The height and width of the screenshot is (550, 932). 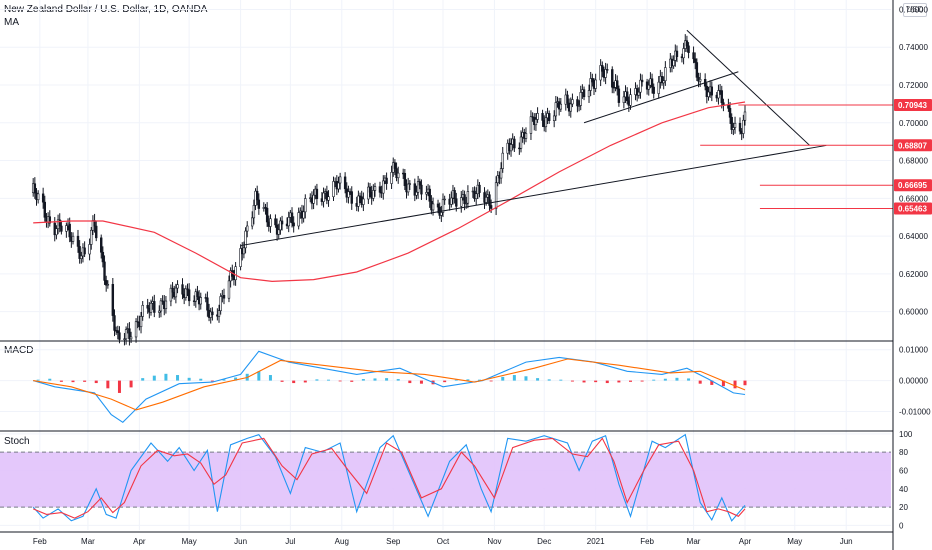 I want to click on x-tick-label: Mar, so click(x=694, y=541).